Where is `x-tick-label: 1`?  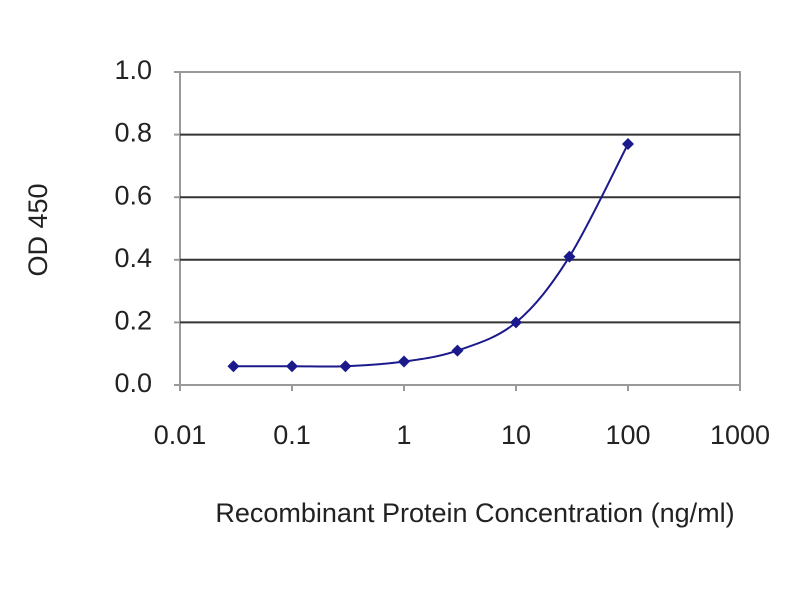 x-tick-label: 1 is located at coordinates (403, 435).